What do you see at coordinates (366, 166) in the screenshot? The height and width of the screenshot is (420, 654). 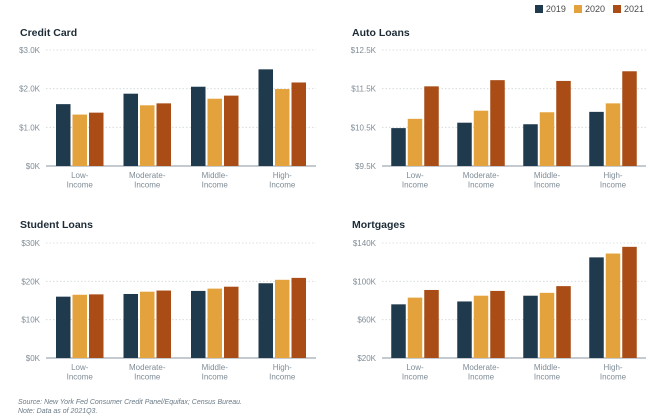 I see `y-tick-label: $9.5K` at bounding box center [366, 166].